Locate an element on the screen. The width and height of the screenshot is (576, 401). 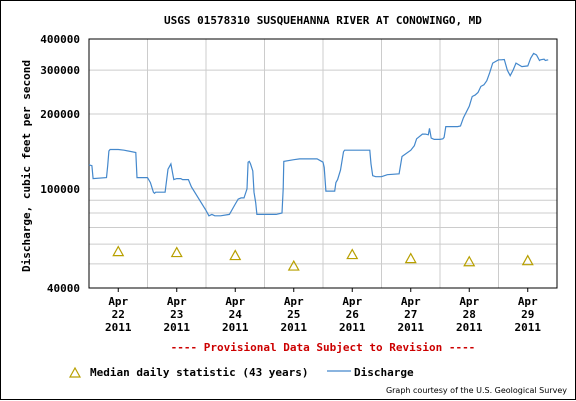
x-tick-label: 24 is located at coordinates (236, 314).